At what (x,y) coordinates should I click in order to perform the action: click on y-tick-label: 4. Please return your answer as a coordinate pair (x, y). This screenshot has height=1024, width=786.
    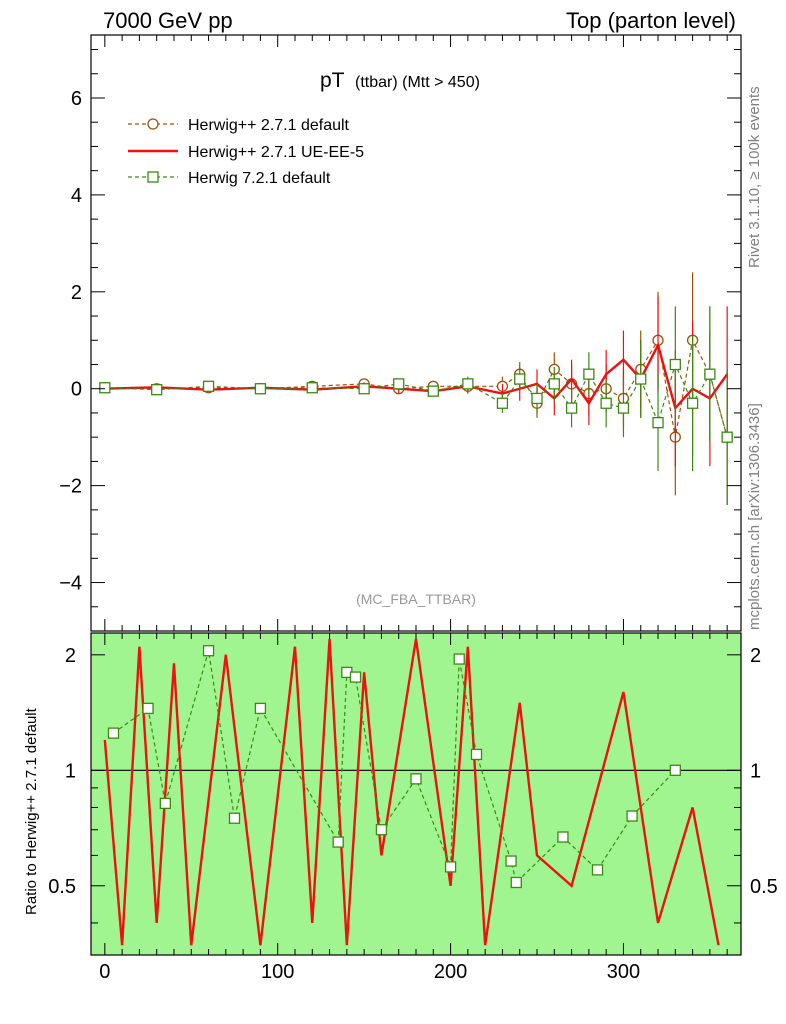
    Looking at the image, I should click on (76, 196).